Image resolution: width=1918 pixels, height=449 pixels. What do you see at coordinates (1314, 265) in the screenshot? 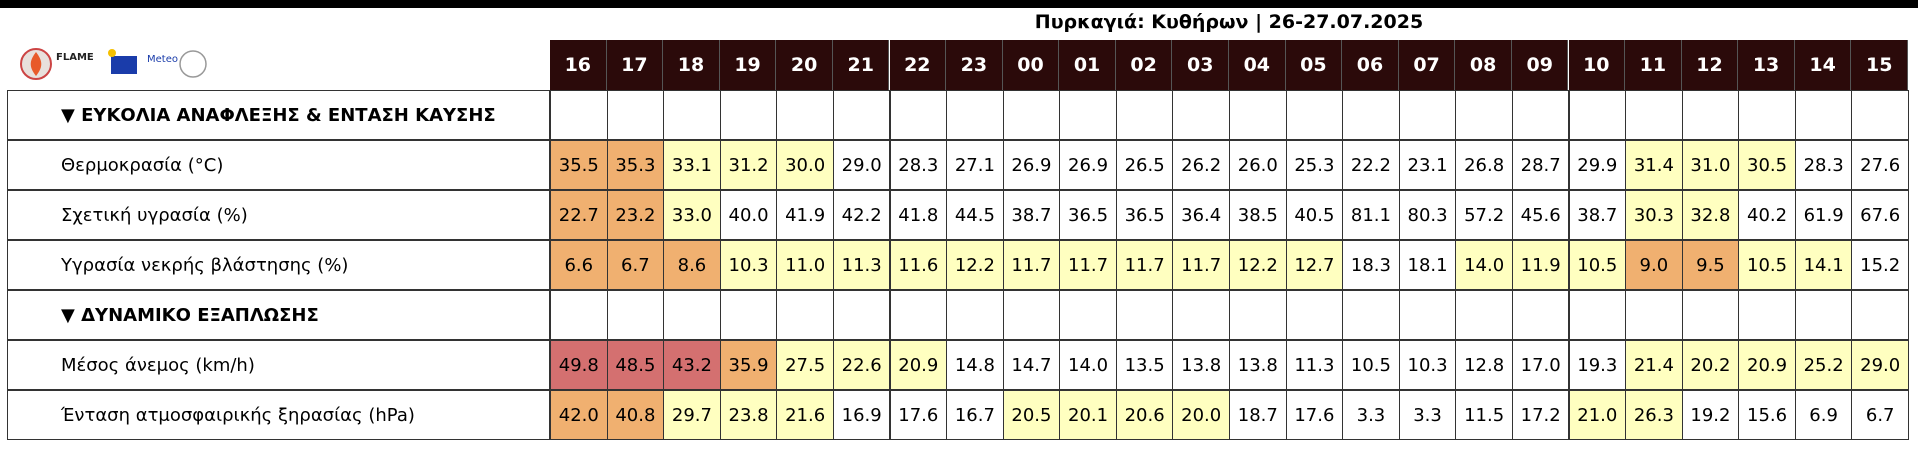
I see `value-cell: 12.7` at bounding box center [1314, 265].